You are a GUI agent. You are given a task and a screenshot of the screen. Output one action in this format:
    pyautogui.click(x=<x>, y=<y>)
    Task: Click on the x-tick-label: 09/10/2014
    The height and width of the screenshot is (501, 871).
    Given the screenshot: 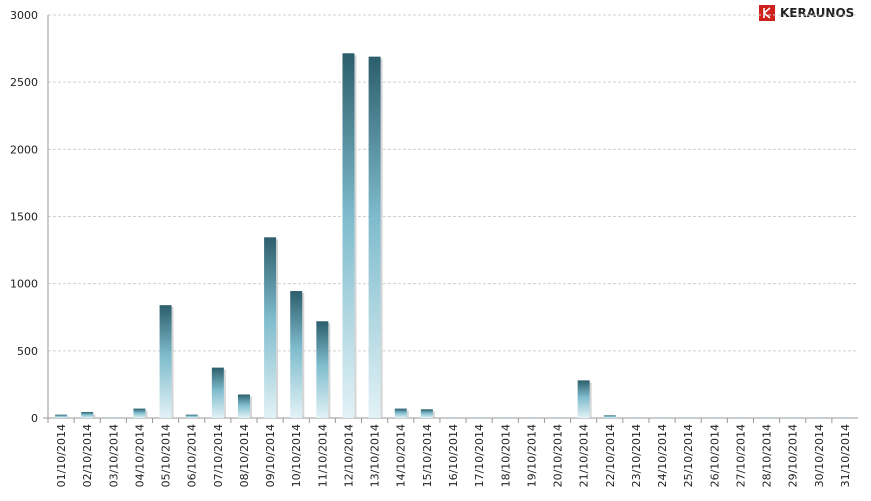 What is the action you would take?
    pyautogui.click(x=270, y=455)
    